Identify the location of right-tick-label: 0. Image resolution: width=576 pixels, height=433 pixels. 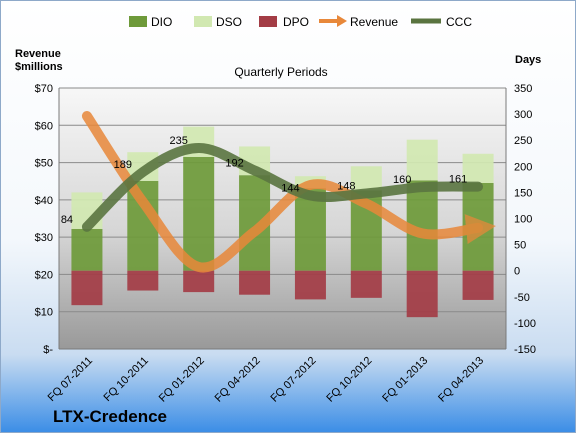
(517, 272).